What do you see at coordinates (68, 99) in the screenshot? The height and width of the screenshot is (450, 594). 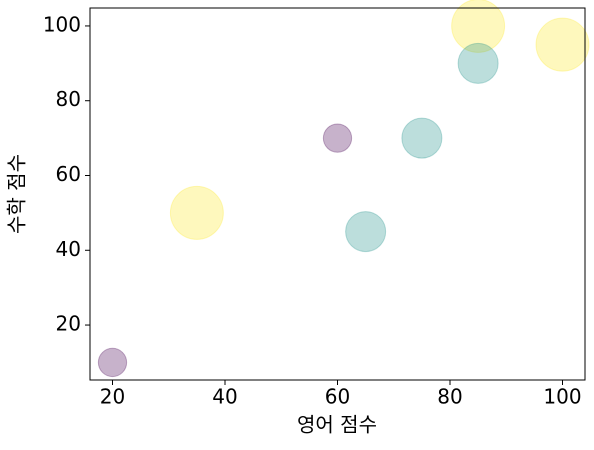 I see `y-tick-label: 80` at bounding box center [68, 99].